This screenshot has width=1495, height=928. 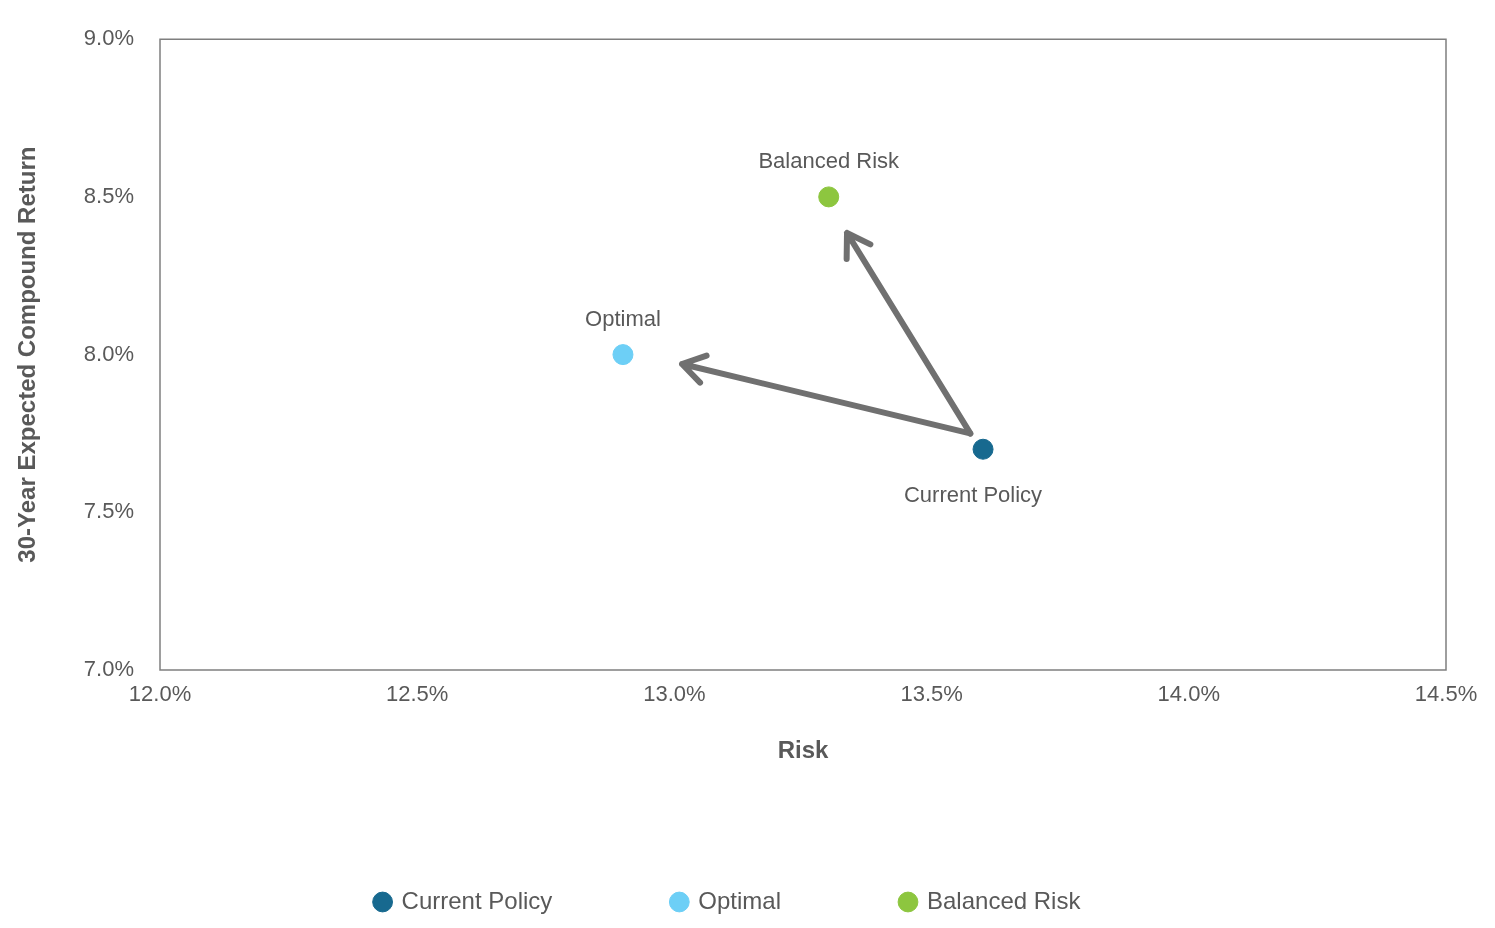 I want to click on x-tick-label: 14.0%, so click(x=1188, y=694).